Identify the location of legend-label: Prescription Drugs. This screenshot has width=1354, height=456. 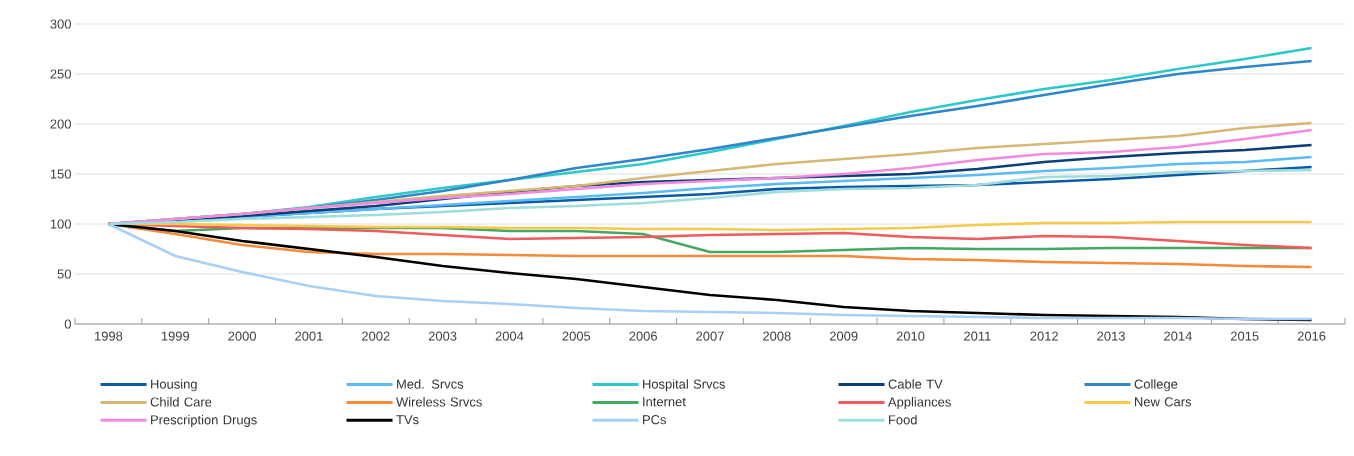
(204, 420).